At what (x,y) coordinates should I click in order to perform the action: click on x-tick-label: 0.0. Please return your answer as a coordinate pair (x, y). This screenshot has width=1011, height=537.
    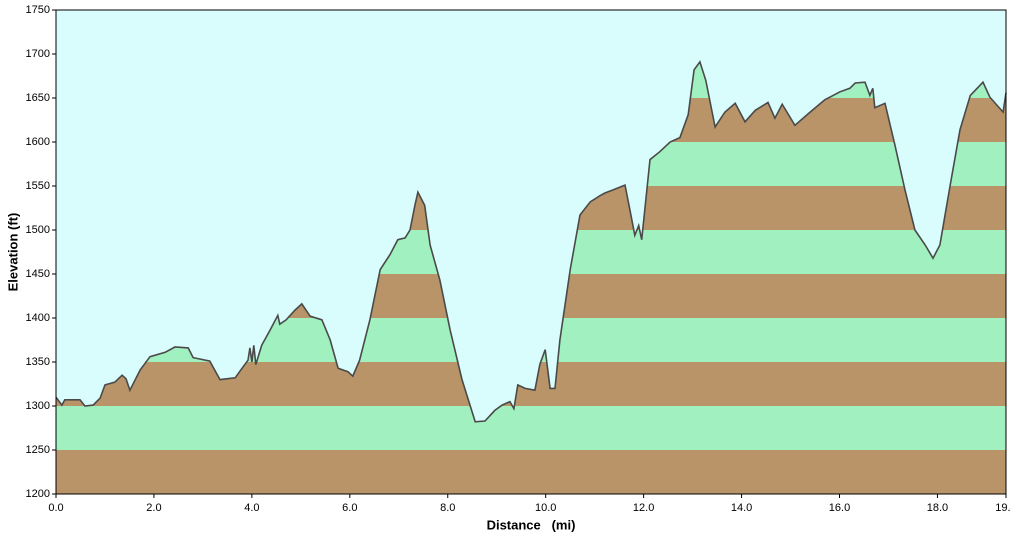
    Looking at the image, I should click on (55, 508).